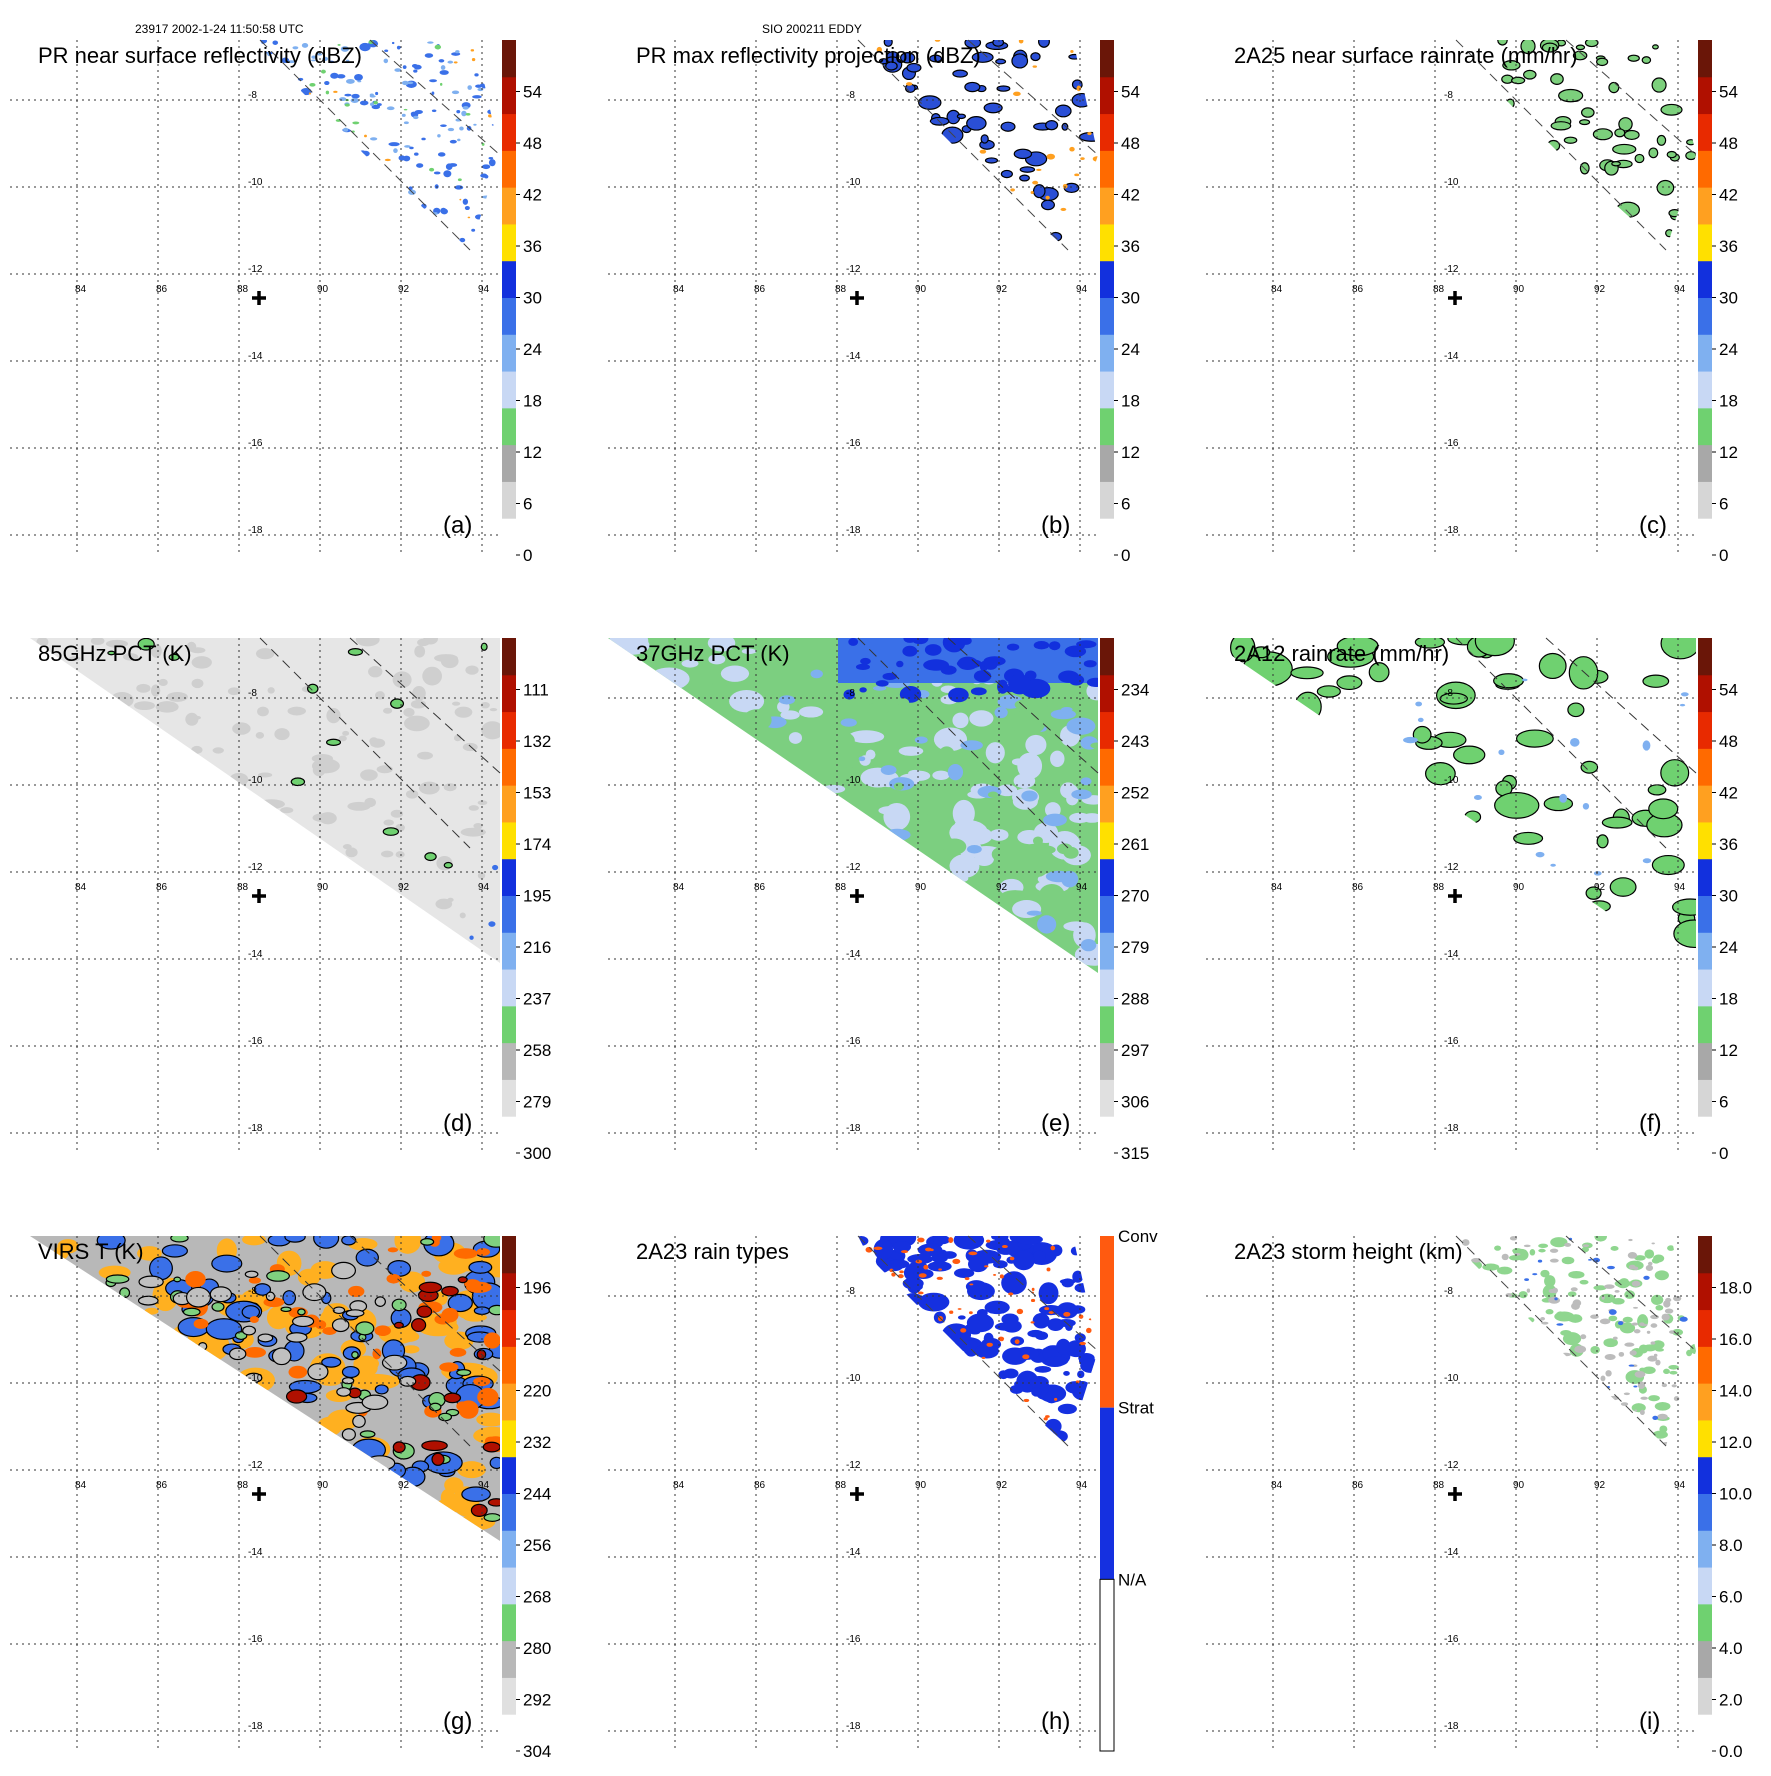  I want to click on colorbar-label: 36, so click(1728, 844).